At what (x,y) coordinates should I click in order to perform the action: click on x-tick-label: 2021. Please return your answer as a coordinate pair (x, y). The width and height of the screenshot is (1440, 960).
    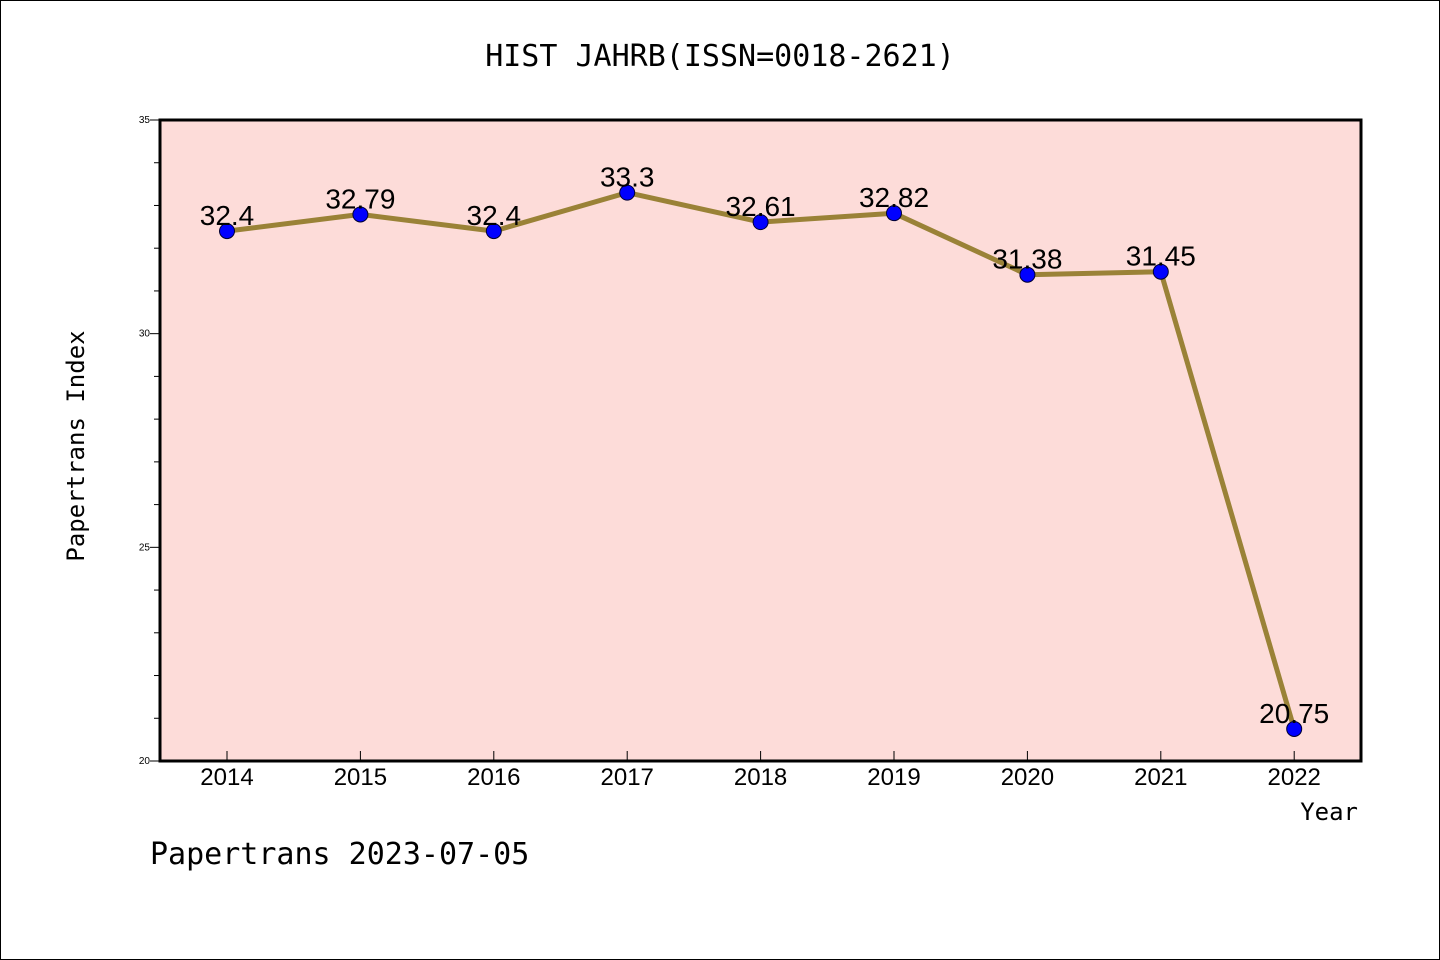
    Looking at the image, I should click on (1160, 777).